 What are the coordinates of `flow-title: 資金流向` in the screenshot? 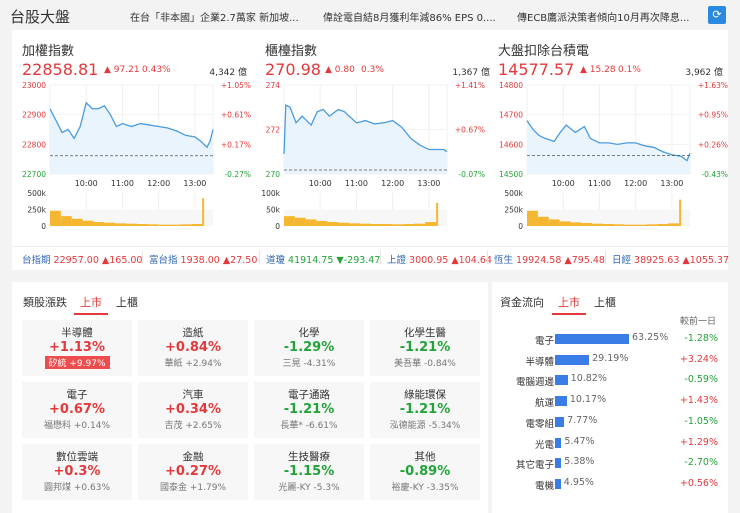 It's located at (522, 302).